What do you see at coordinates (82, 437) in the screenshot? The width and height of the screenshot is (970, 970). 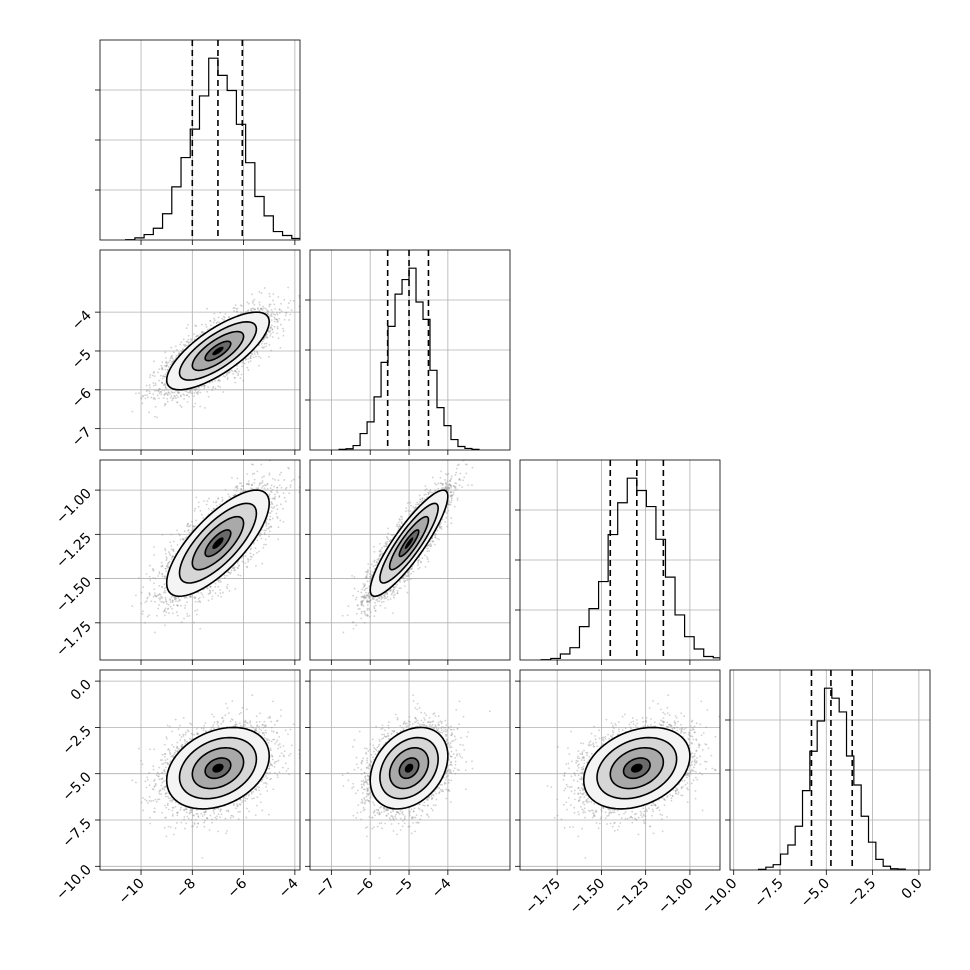 I see `y-tick-label: −7` at bounding box center [82, 437].